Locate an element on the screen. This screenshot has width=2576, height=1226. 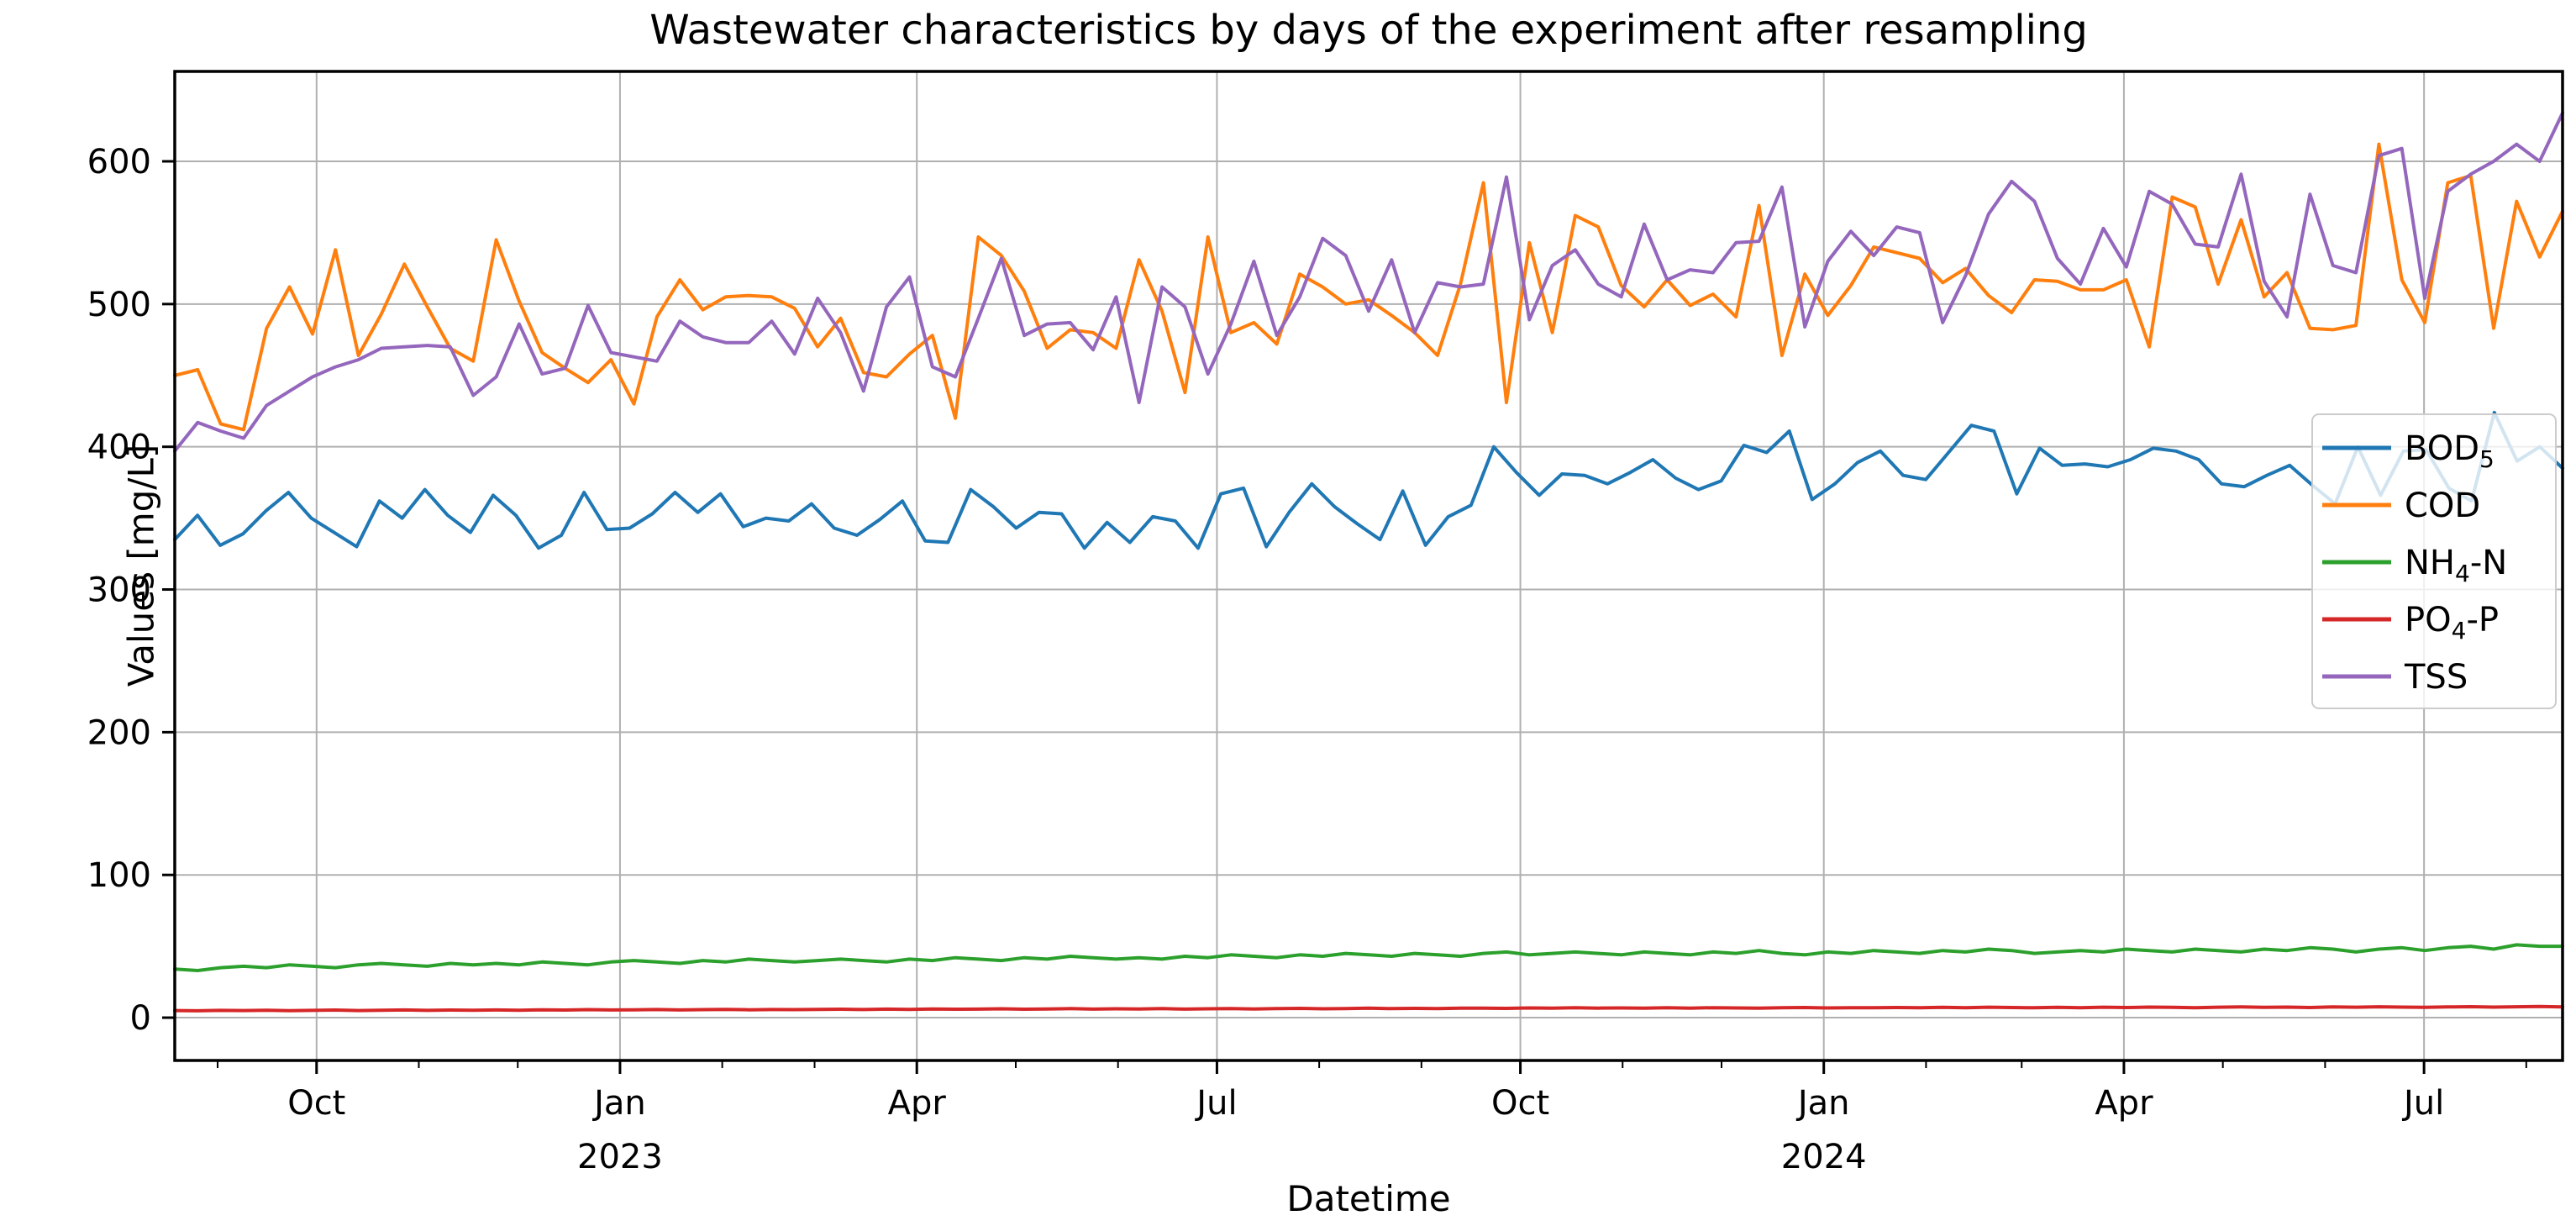
x-tick-year-label: 2023 is located at coordinates (620, 1157).